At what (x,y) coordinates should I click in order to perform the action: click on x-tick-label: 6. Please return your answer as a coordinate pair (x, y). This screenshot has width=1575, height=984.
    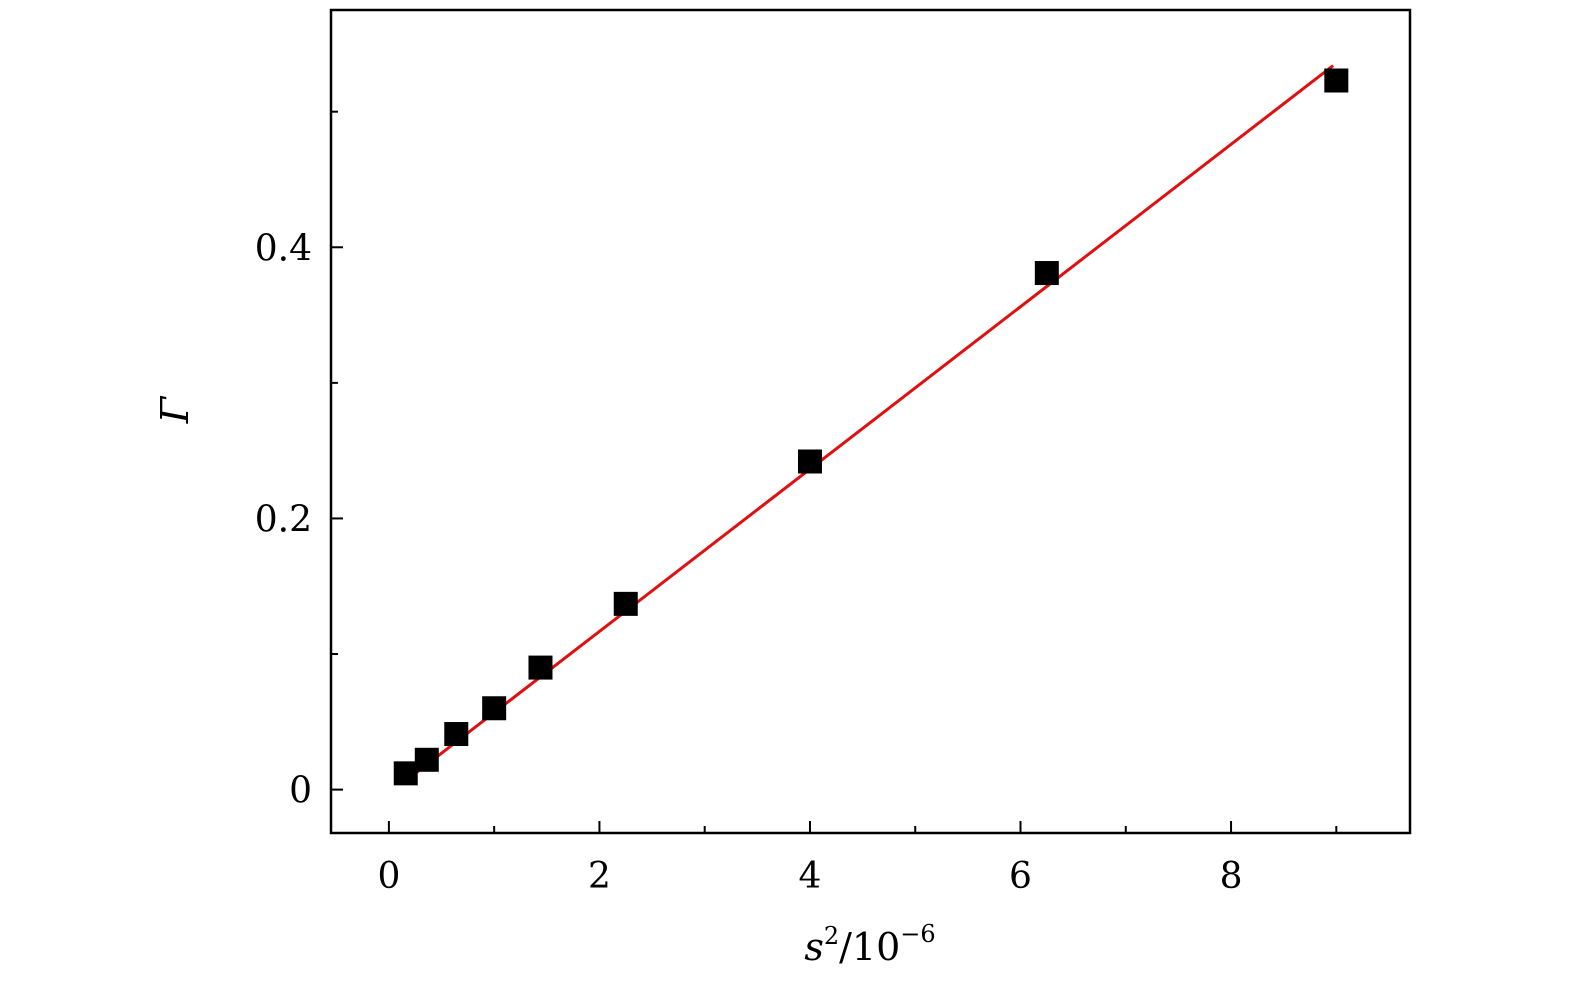
    Looking at the image, I should click on (1020, 876).